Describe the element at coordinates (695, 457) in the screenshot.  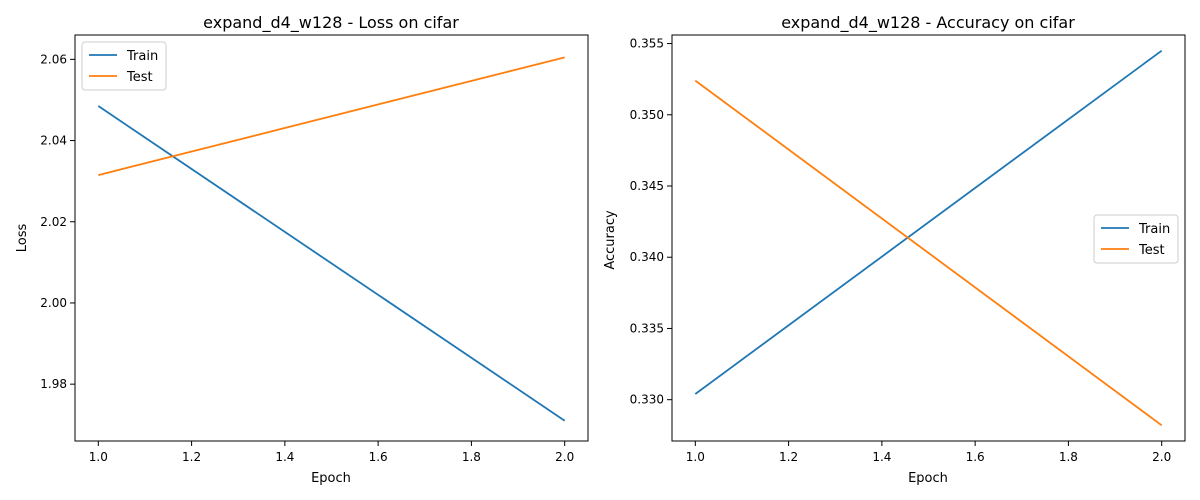
I see `accuracy-x-tick-label: 1.0` at that location.